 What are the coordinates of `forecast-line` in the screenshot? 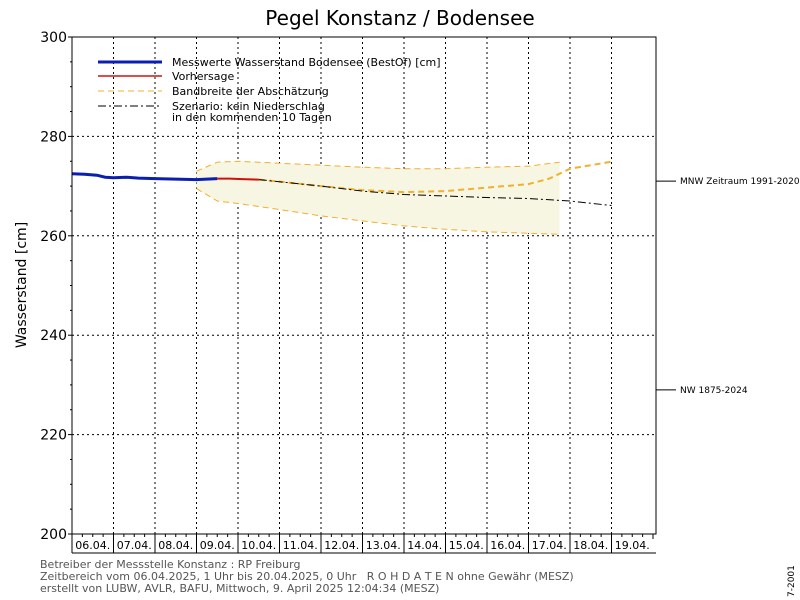 It's located at (238, 179).